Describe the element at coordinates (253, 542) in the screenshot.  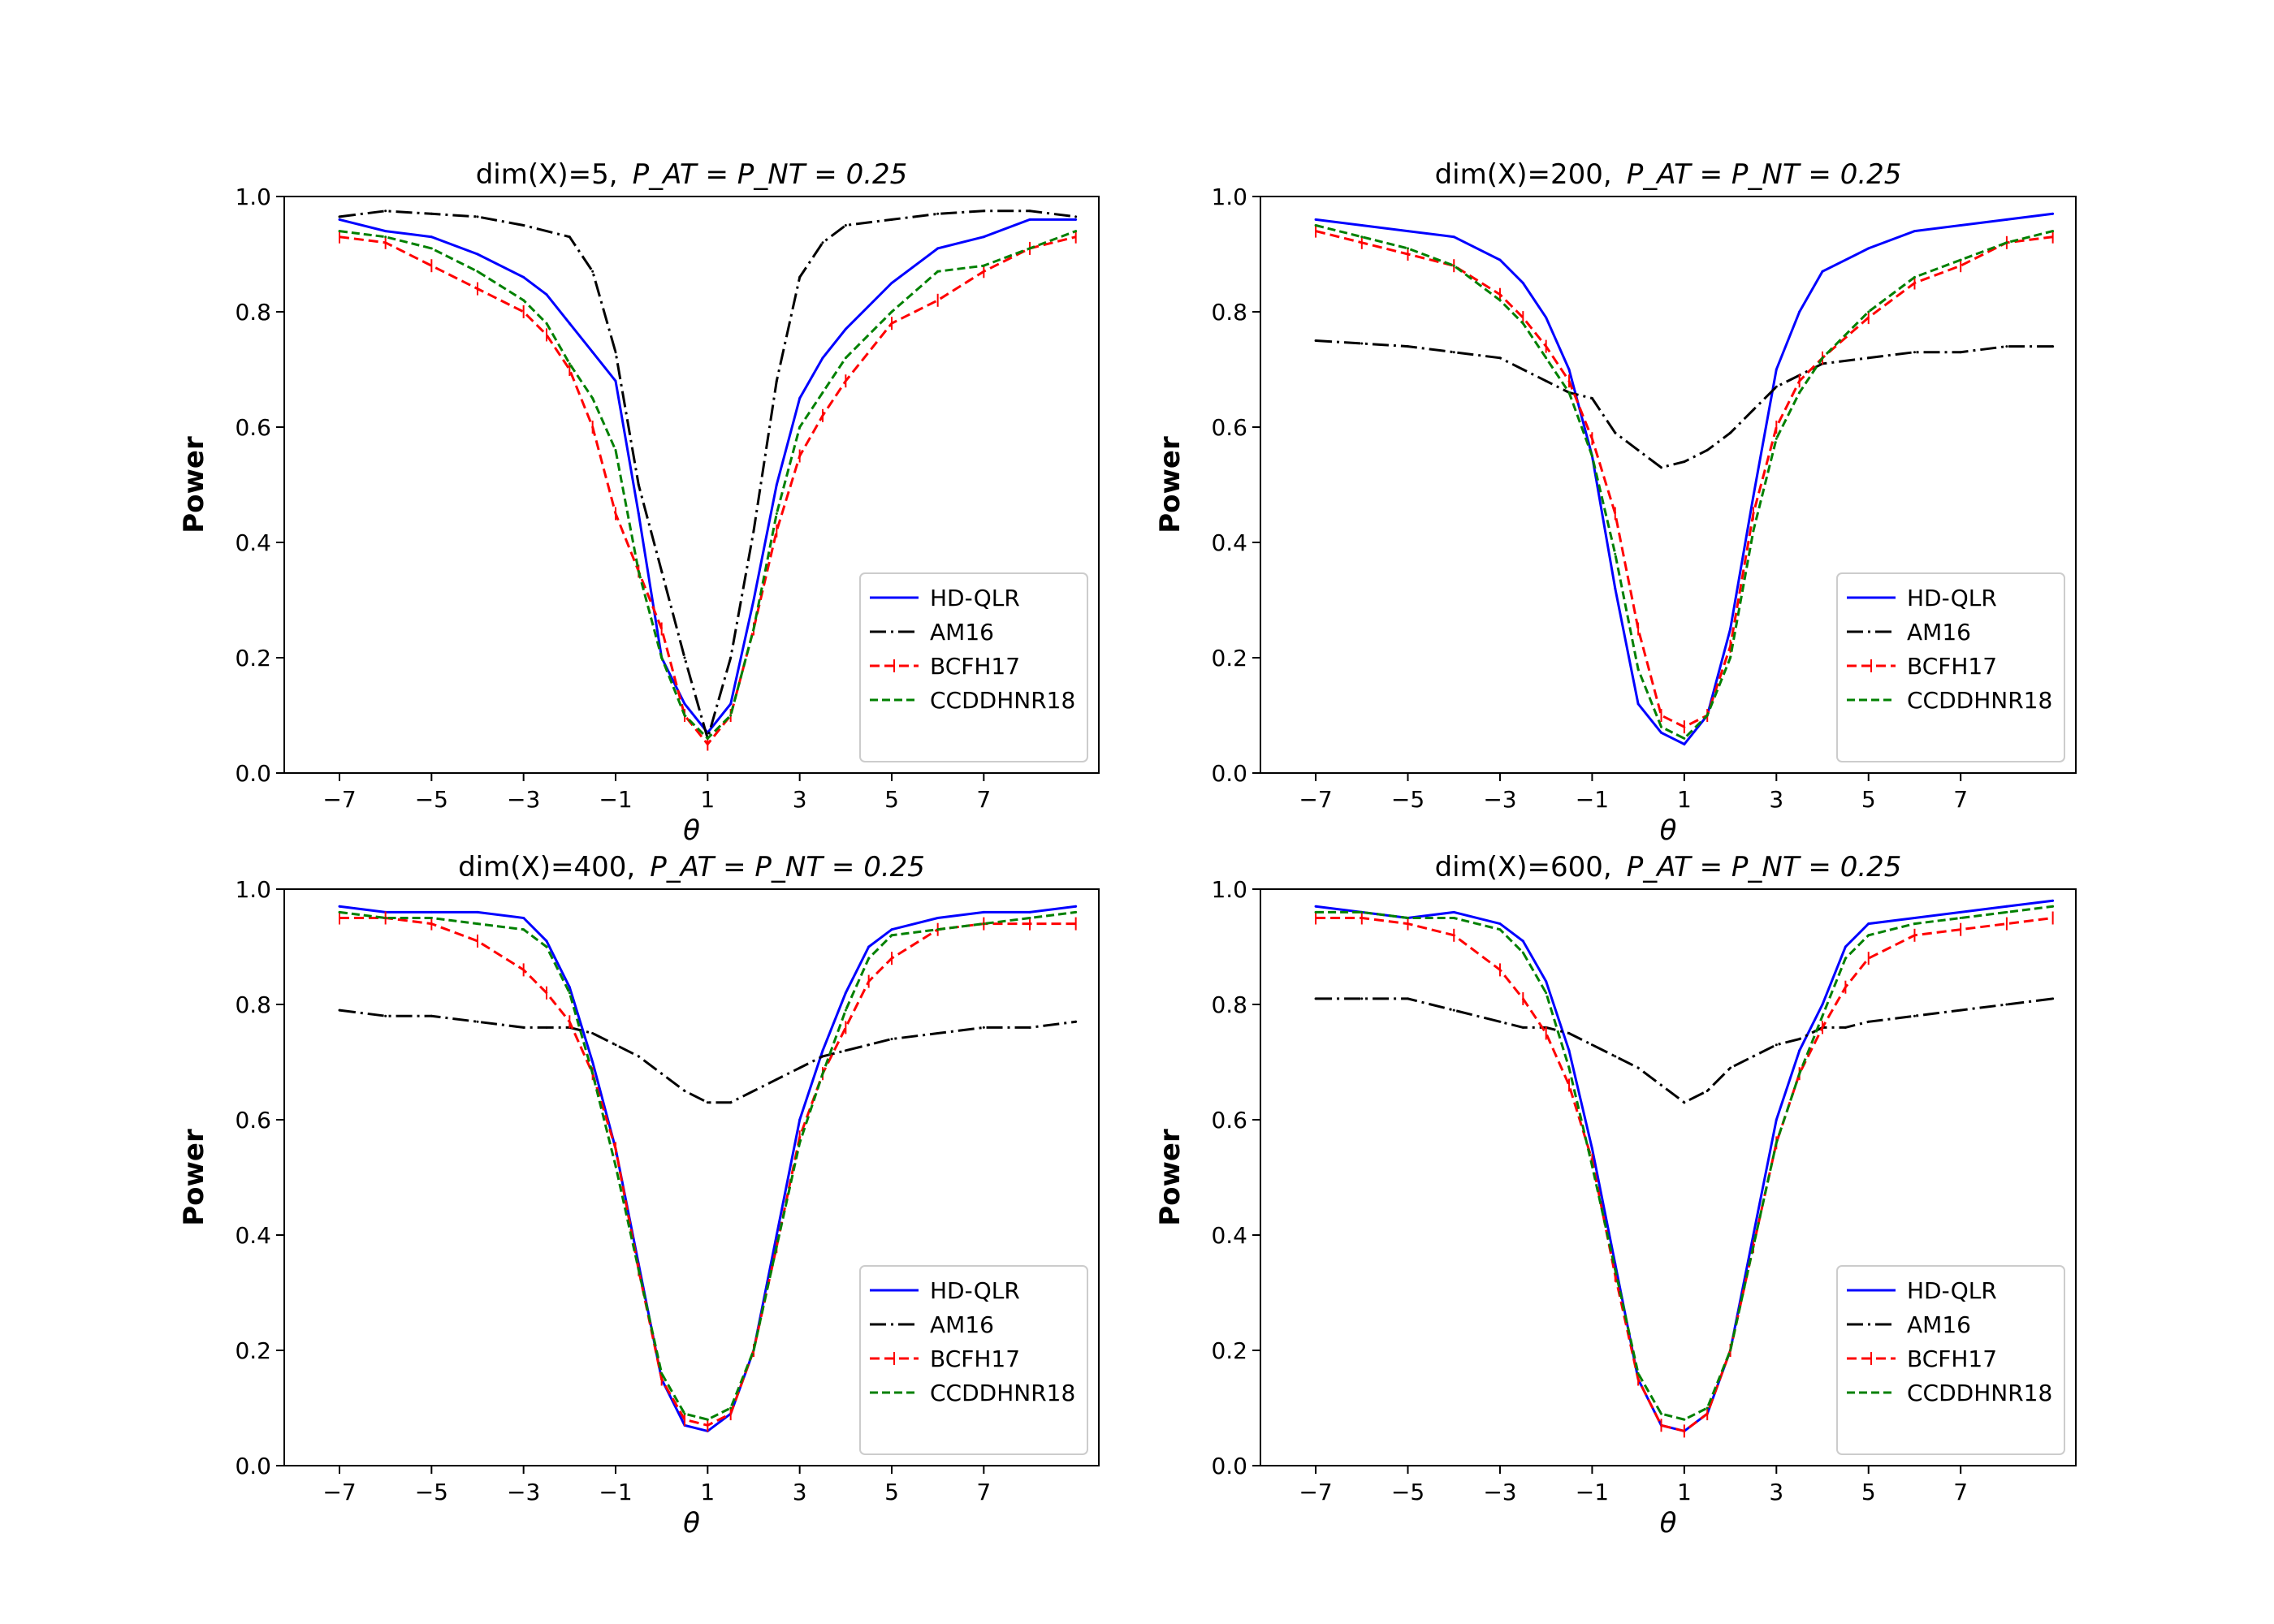
I see `y-tick-label: 0.4` at that location.